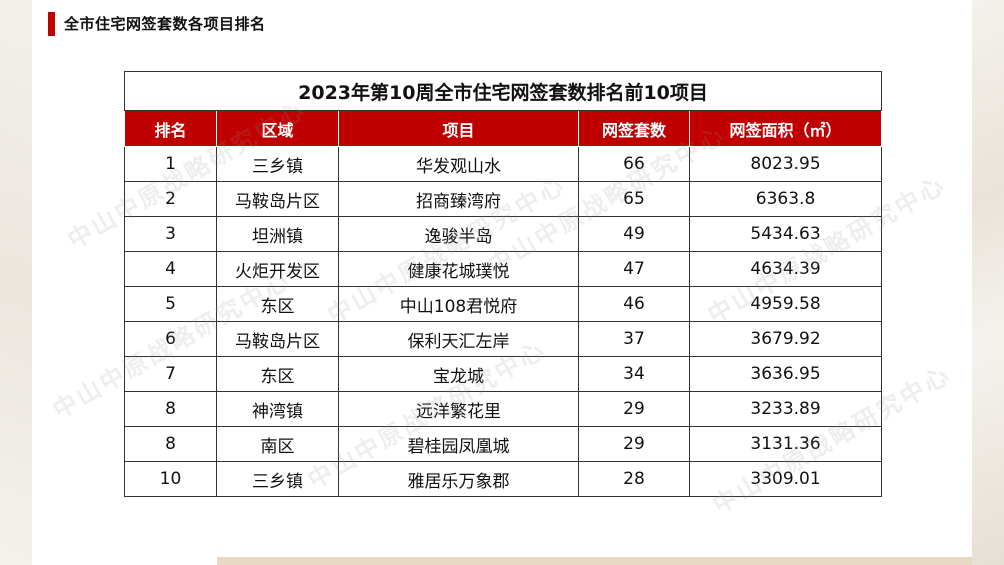 This screenshot has height=565, width=1004. What do you see at coordinates (634, 339) in the screenshot?
I see `cell-units: 37` at bounding box center [634, 339].